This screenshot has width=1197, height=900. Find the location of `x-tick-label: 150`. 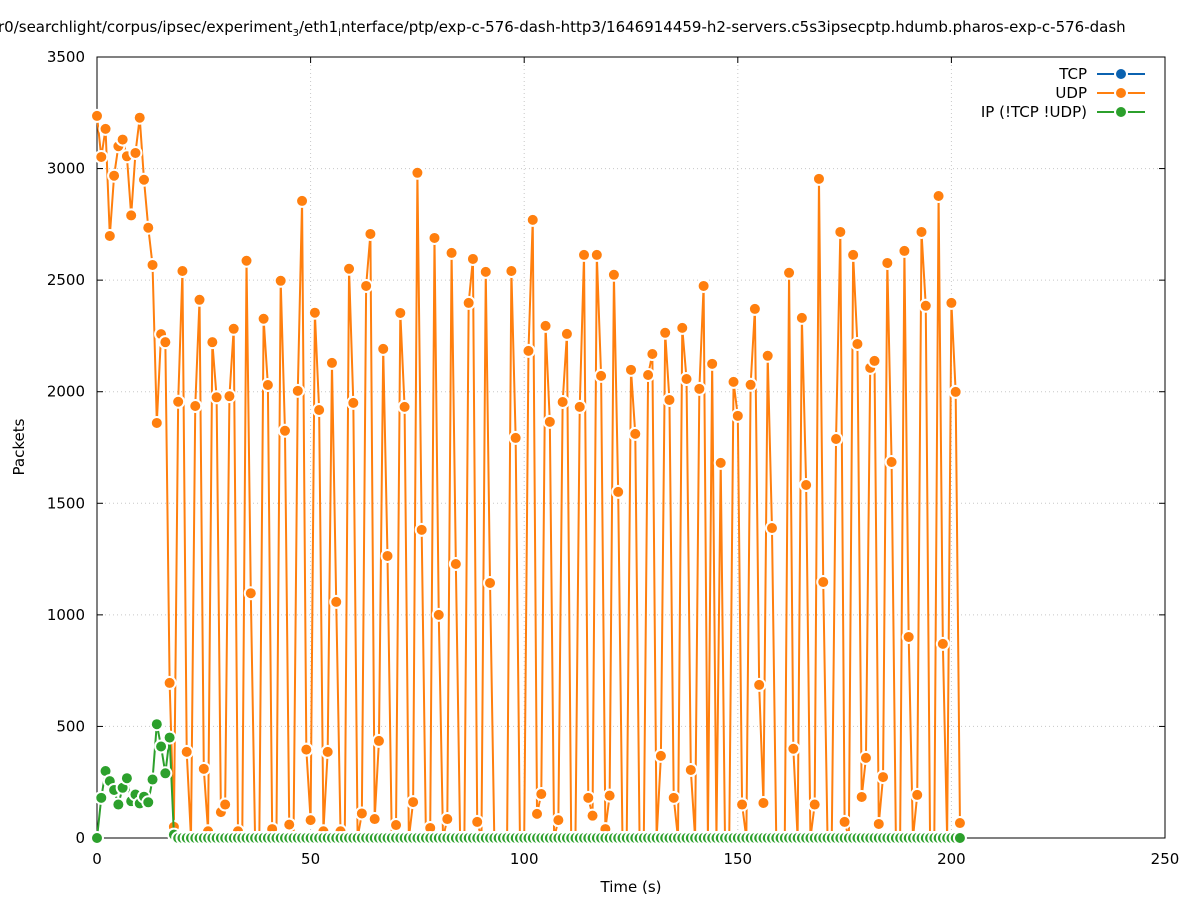

x-tick-label: 150 is located at coordinates (737, 859).